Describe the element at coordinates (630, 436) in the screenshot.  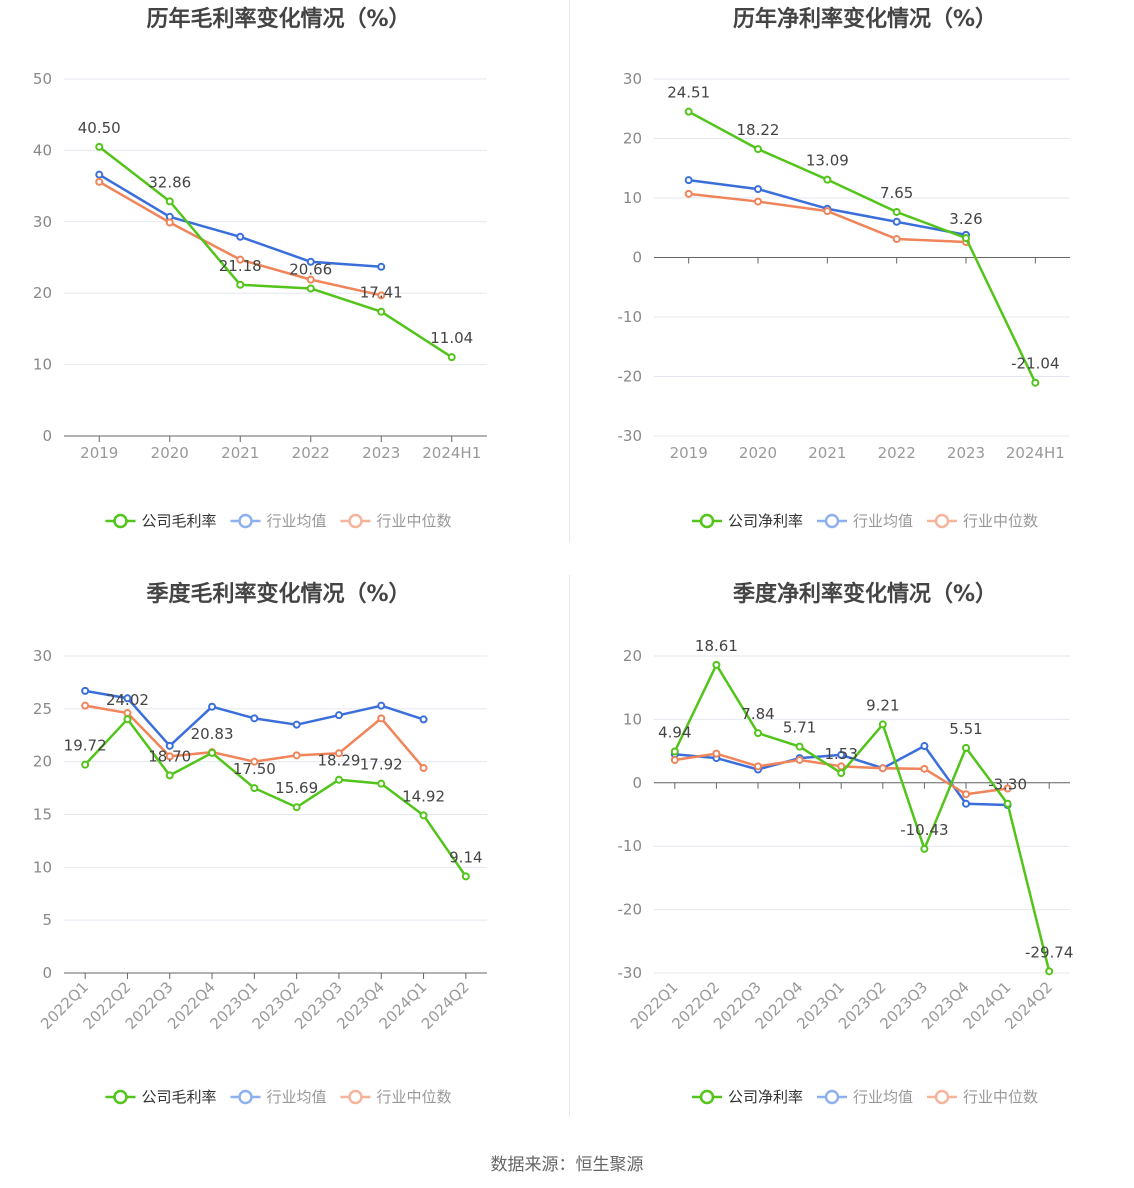
I see `y-tick-label: -30` at that location.